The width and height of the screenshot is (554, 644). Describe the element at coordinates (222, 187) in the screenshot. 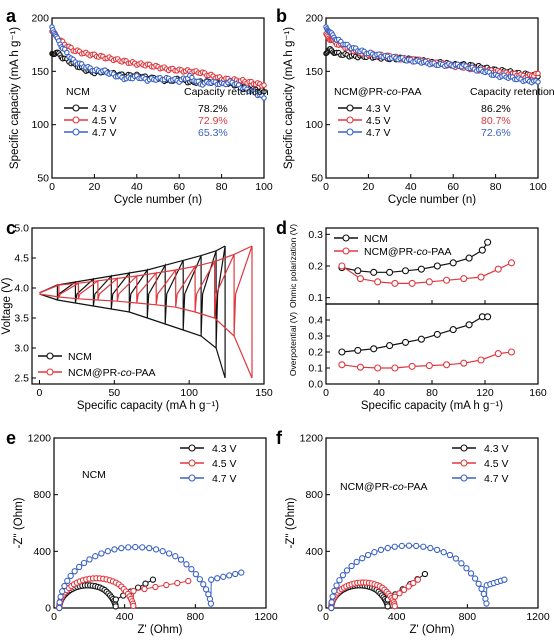

I see `x-tick-label-a: 80` at that location.